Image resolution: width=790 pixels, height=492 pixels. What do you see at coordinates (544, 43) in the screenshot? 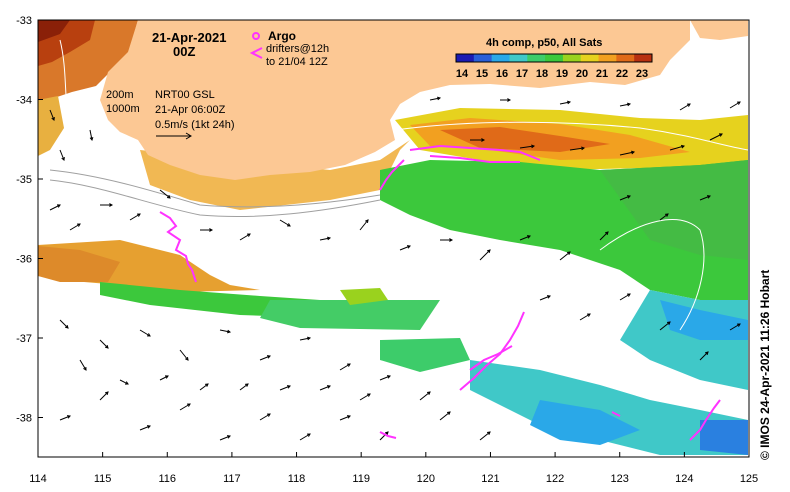
I see `colorbar-title: 4h comp, p50, All Sats` at bounding box center [544, 43].